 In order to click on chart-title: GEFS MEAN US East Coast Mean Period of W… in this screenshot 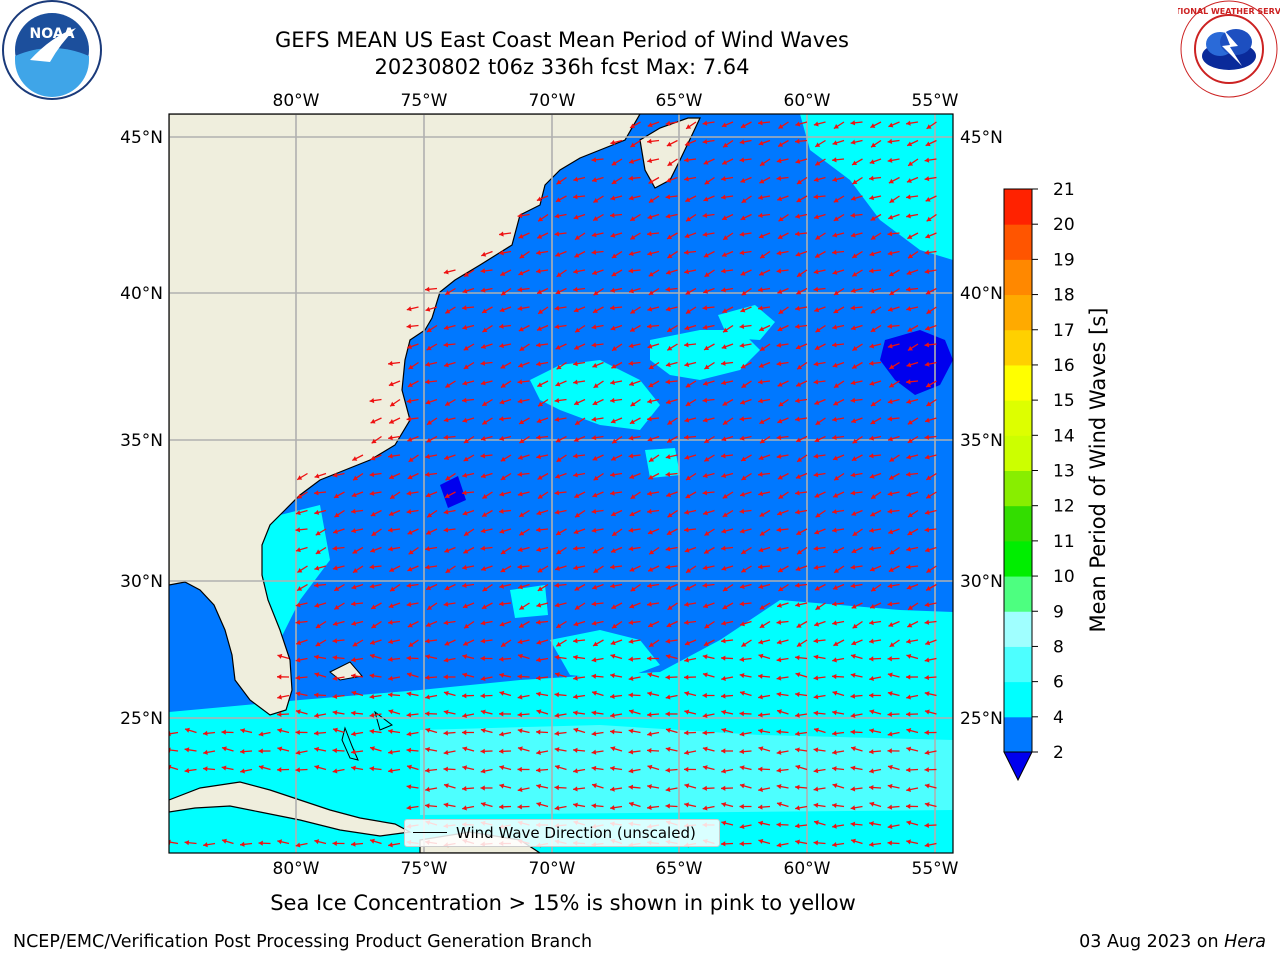, I will do `click(562, 40)`.